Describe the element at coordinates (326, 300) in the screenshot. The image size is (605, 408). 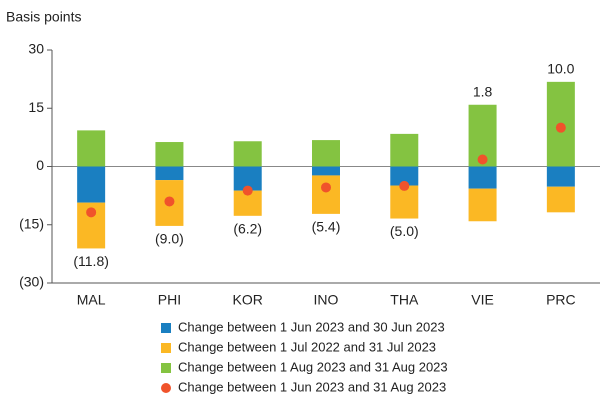
I see `x-tick-label: INO` at that location.